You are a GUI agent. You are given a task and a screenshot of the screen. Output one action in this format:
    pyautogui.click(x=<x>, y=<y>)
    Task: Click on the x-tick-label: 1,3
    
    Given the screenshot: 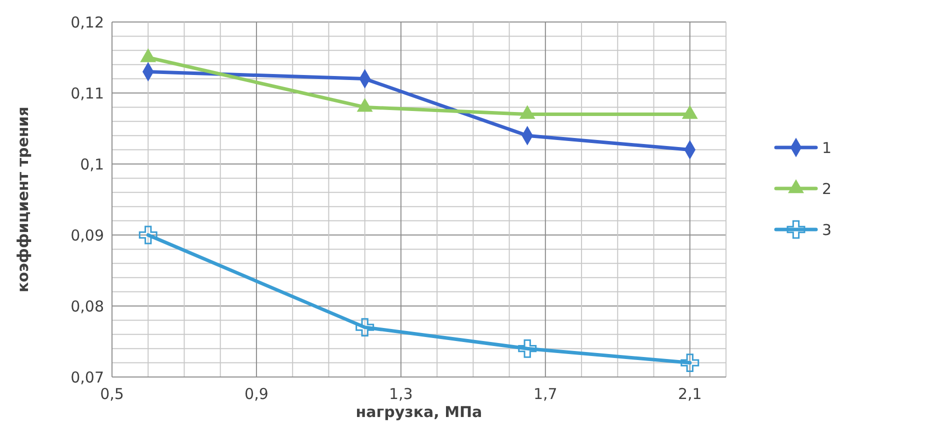 What is the action you would take?
    pyautogui.click(x=401, y=394)
    